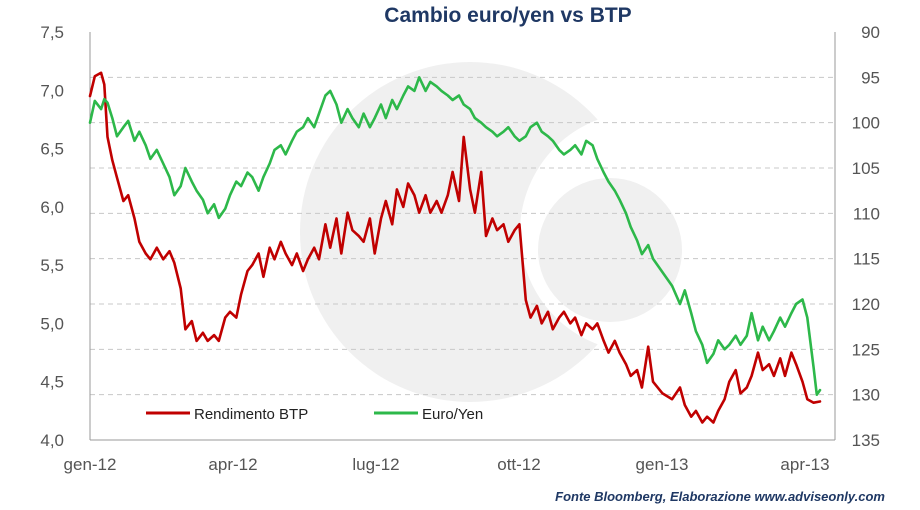 This screenshot has width=920, height=510. I want to click on x-tick-label: lug-12, so click(375, 464).